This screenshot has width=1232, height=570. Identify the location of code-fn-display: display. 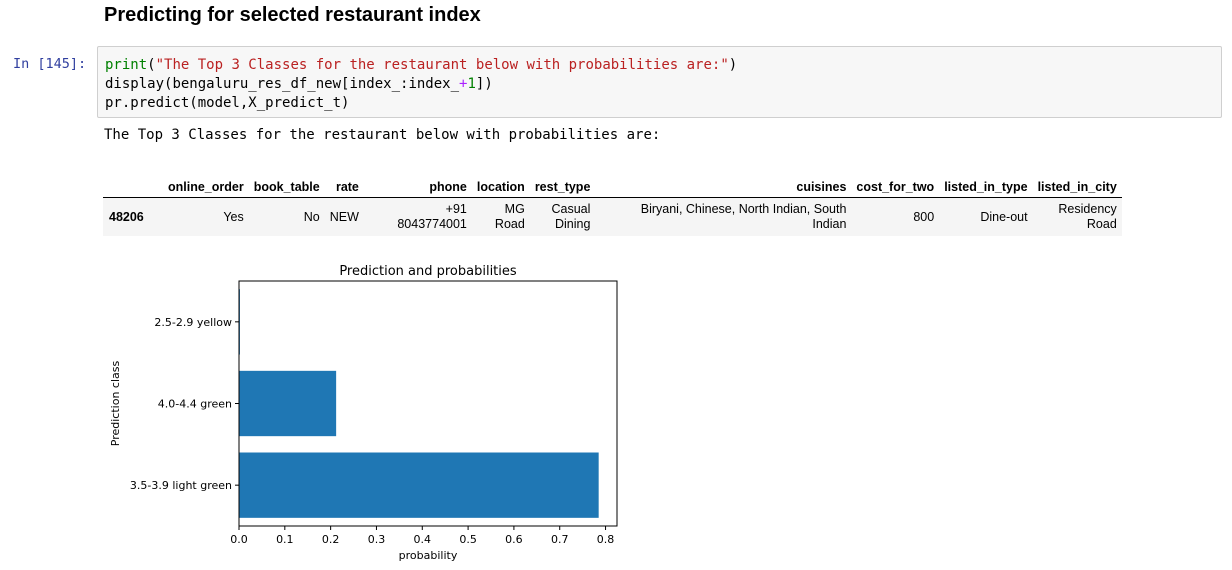
(135, 84).